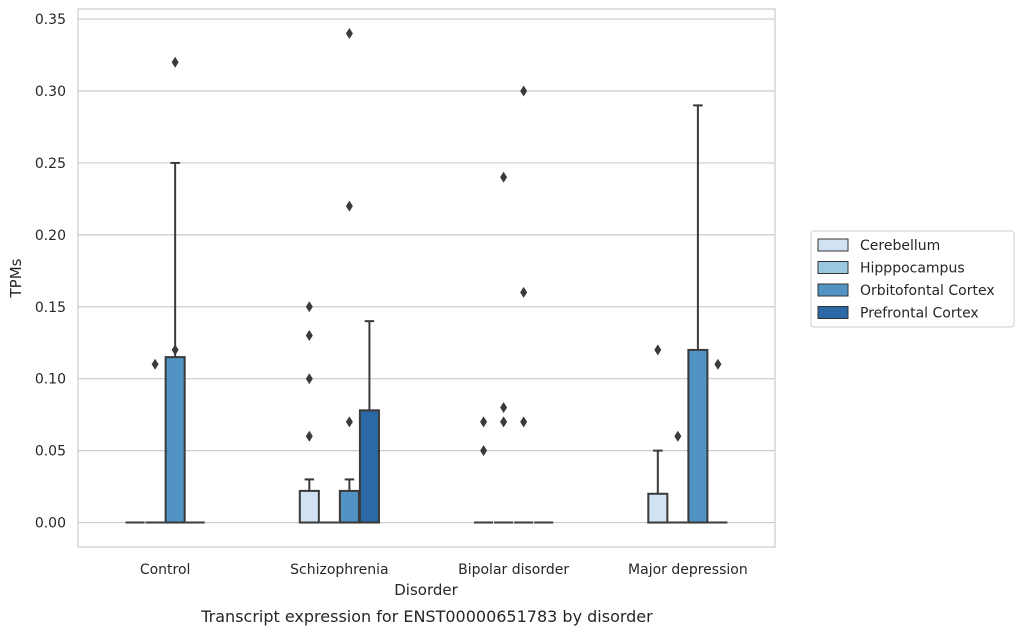 The image size is (1023, 634). What do you see at coordinates (50, 271) in the screenshot?
I see `y-tick-labels: 0.00 0.05 0.10 0.15 0.20 0.25 0.30 0.35` at bounding box center [50, 271].